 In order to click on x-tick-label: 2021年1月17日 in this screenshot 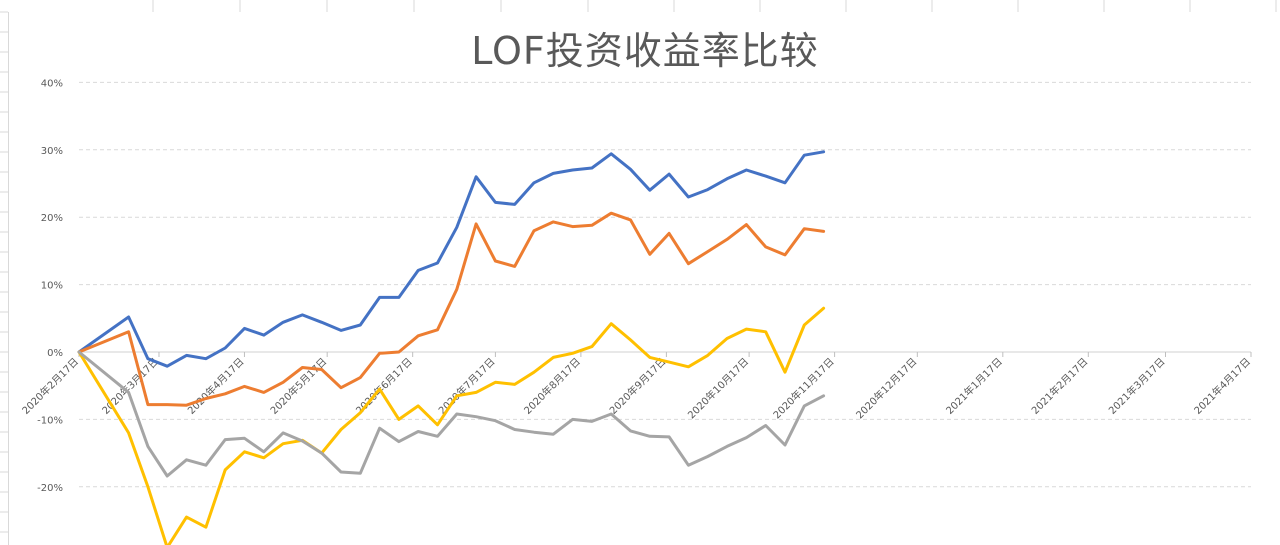, I will do `click(974, 386)`.